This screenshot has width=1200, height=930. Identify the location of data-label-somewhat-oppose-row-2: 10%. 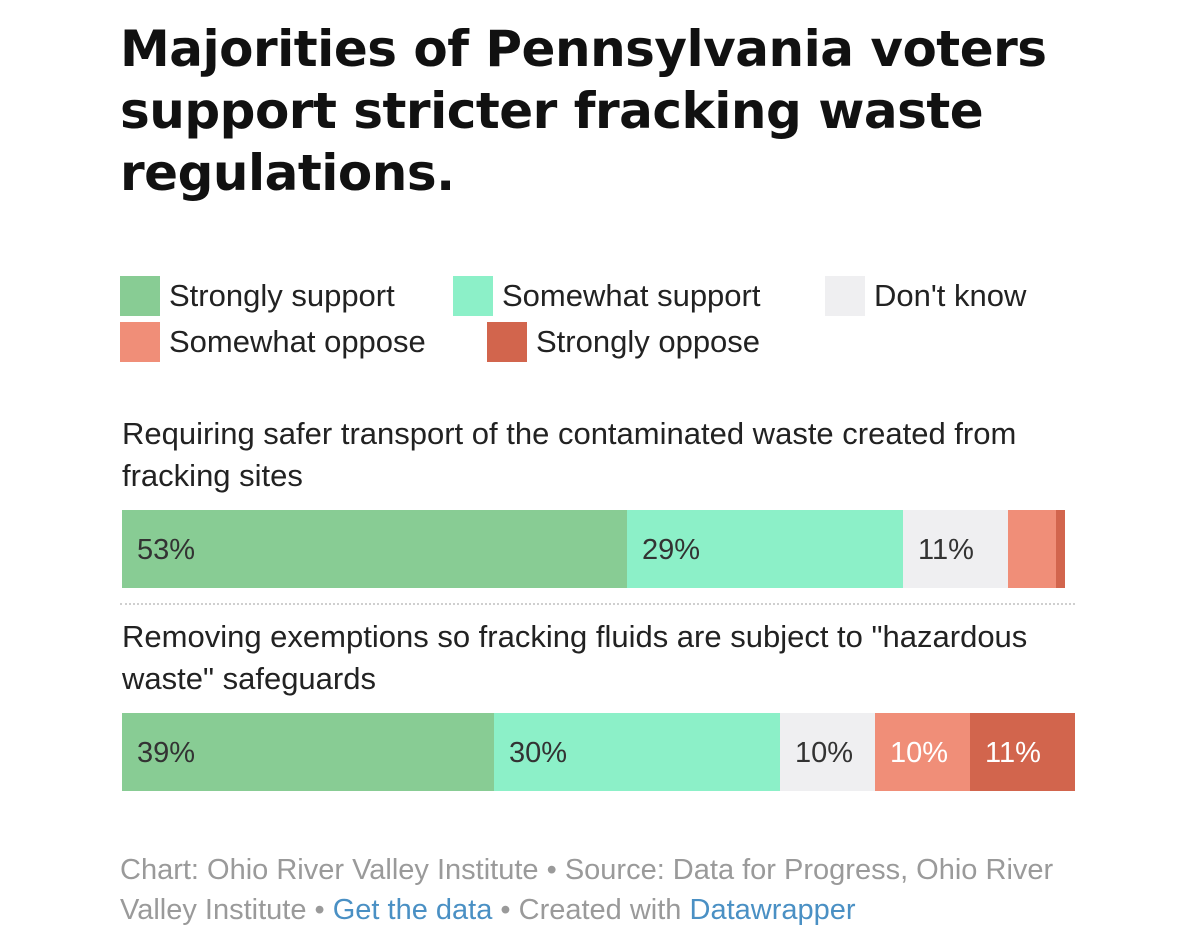
(919, 753).